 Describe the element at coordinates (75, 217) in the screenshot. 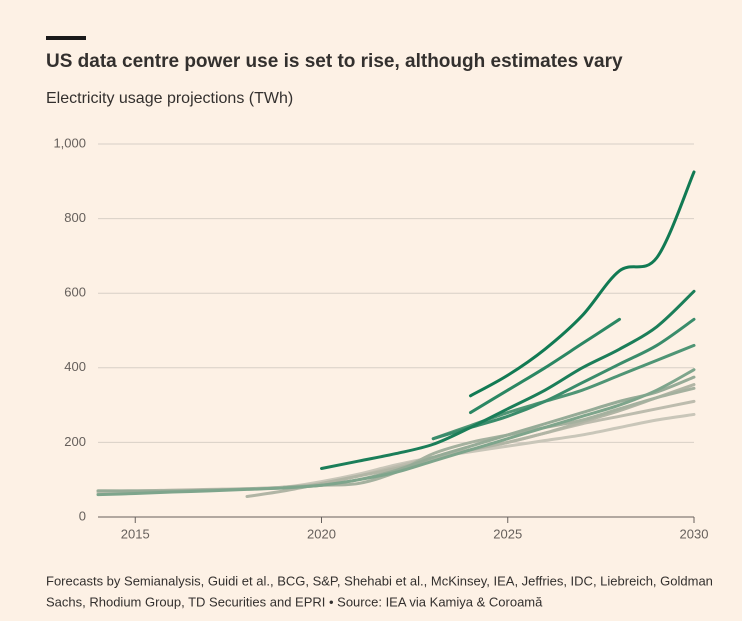

I see `y-tick-label: 800` at that location.